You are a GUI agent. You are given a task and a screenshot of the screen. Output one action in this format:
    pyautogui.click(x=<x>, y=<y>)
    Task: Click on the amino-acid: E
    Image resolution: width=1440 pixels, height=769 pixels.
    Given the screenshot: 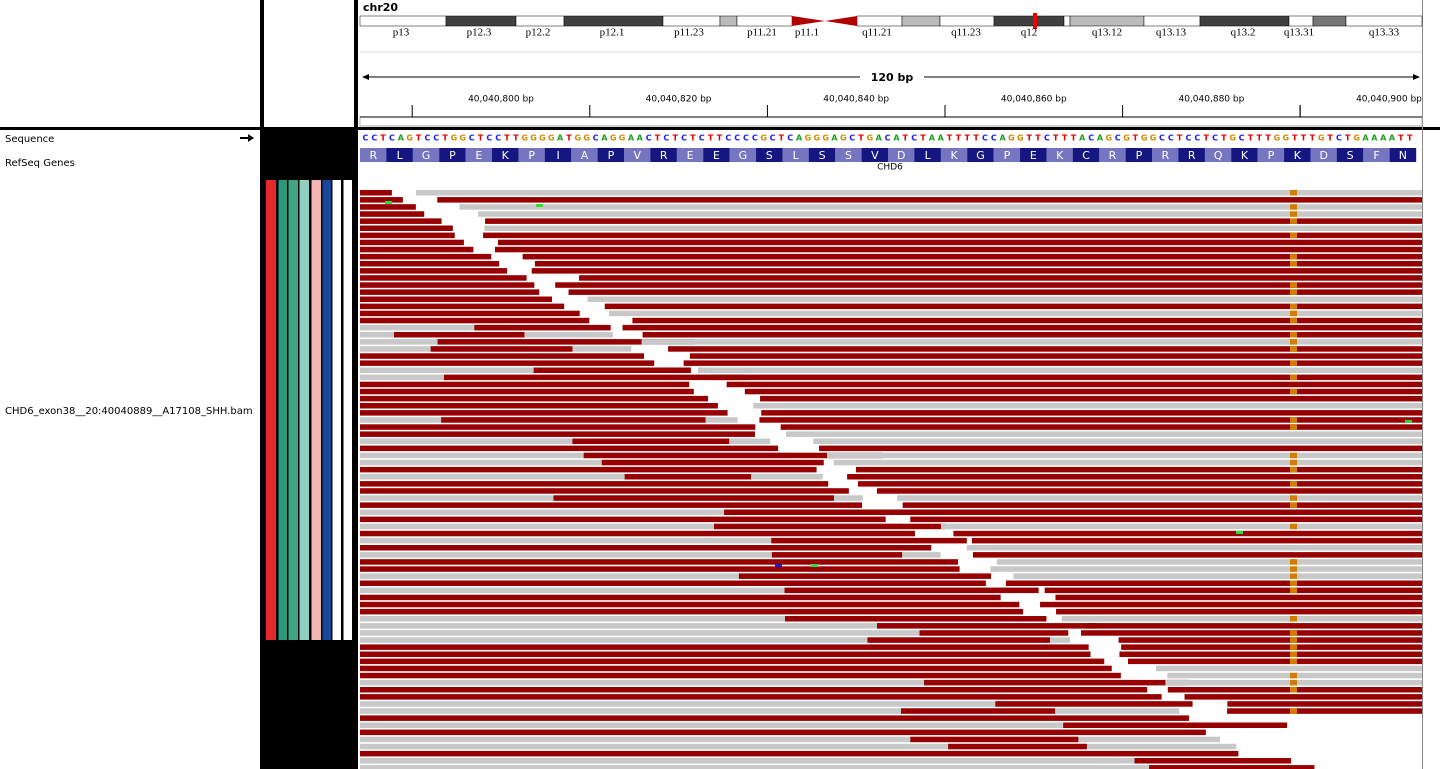 What is the action you would take?
    pyautogui.click(x=716, y=155)
    